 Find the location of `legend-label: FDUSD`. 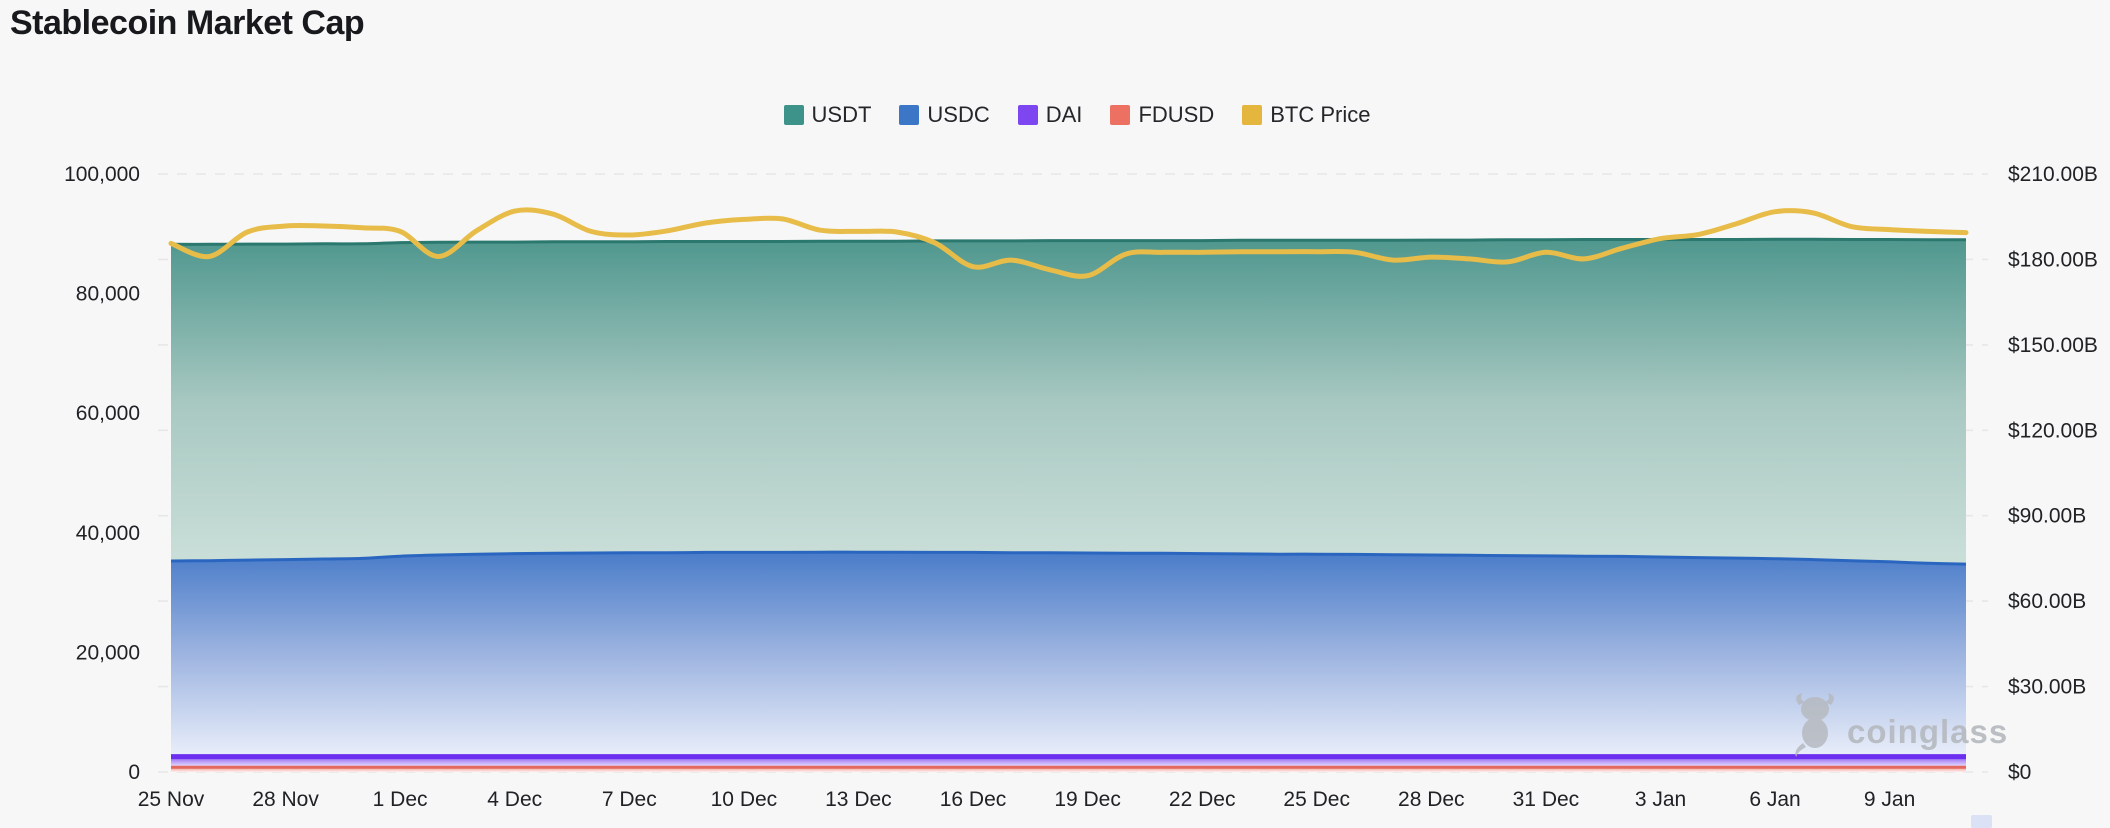

legend-label: FDUSD is located at coordinates (1176, 114).